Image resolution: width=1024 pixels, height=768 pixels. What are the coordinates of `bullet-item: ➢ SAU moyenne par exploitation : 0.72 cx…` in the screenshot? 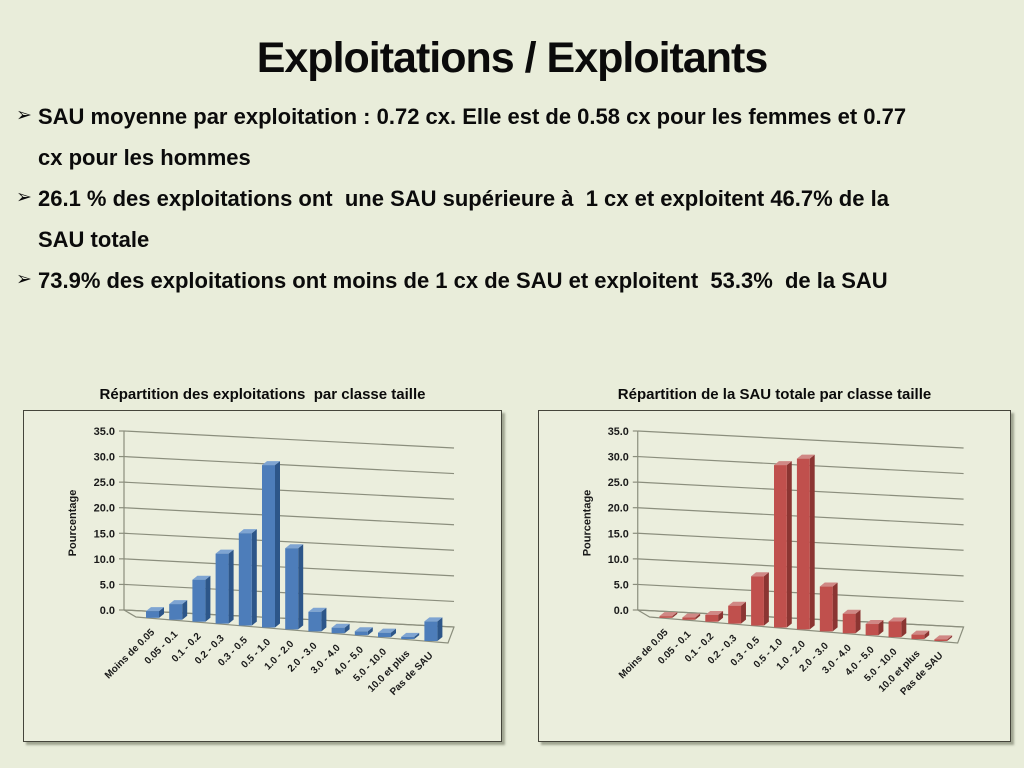 It's located at (514, 138).